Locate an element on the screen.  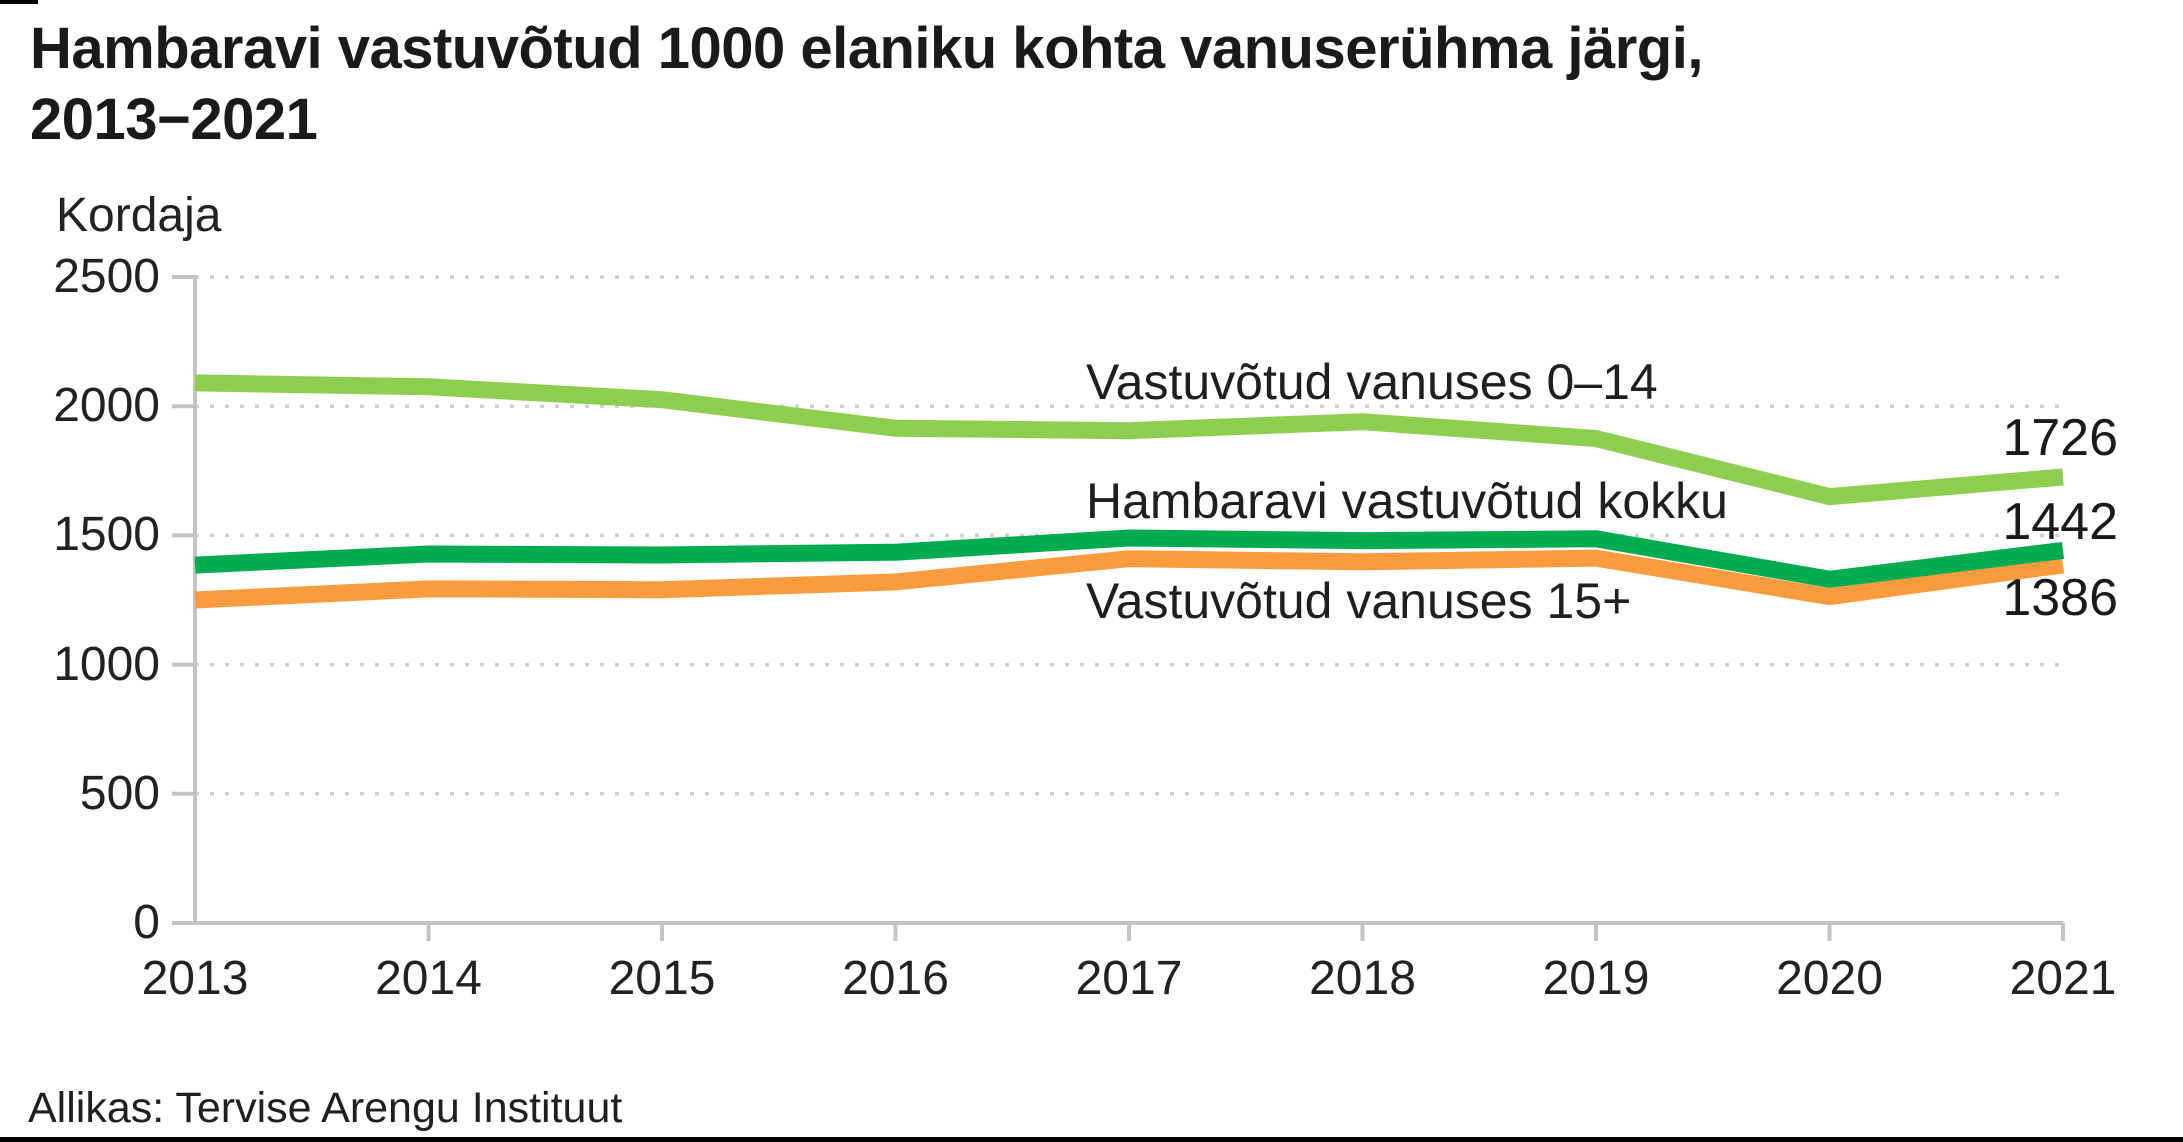
series-label-ages-15plus: Vastuvõtud vanuses 15+ is located at coordinates (1359, 601).